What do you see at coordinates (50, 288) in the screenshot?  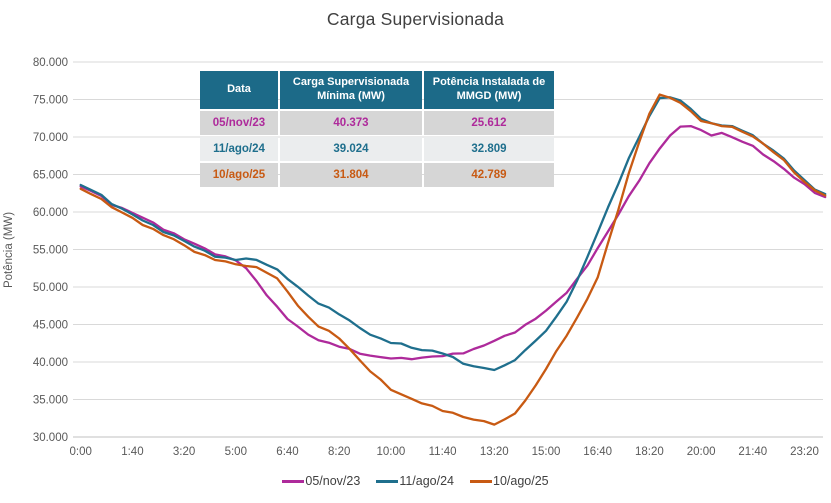 I see `y-tick-label: 50.000` at bounding box center [50, 288].